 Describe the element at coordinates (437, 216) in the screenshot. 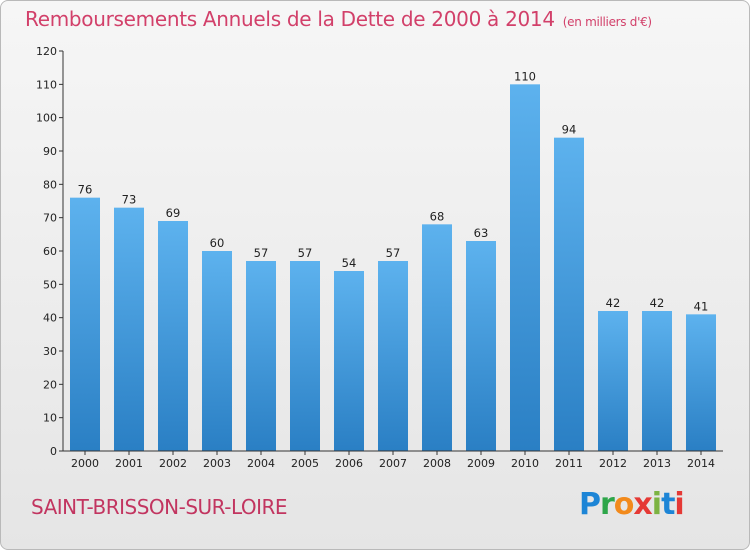

I see `data-label-2008: 68` at that location.